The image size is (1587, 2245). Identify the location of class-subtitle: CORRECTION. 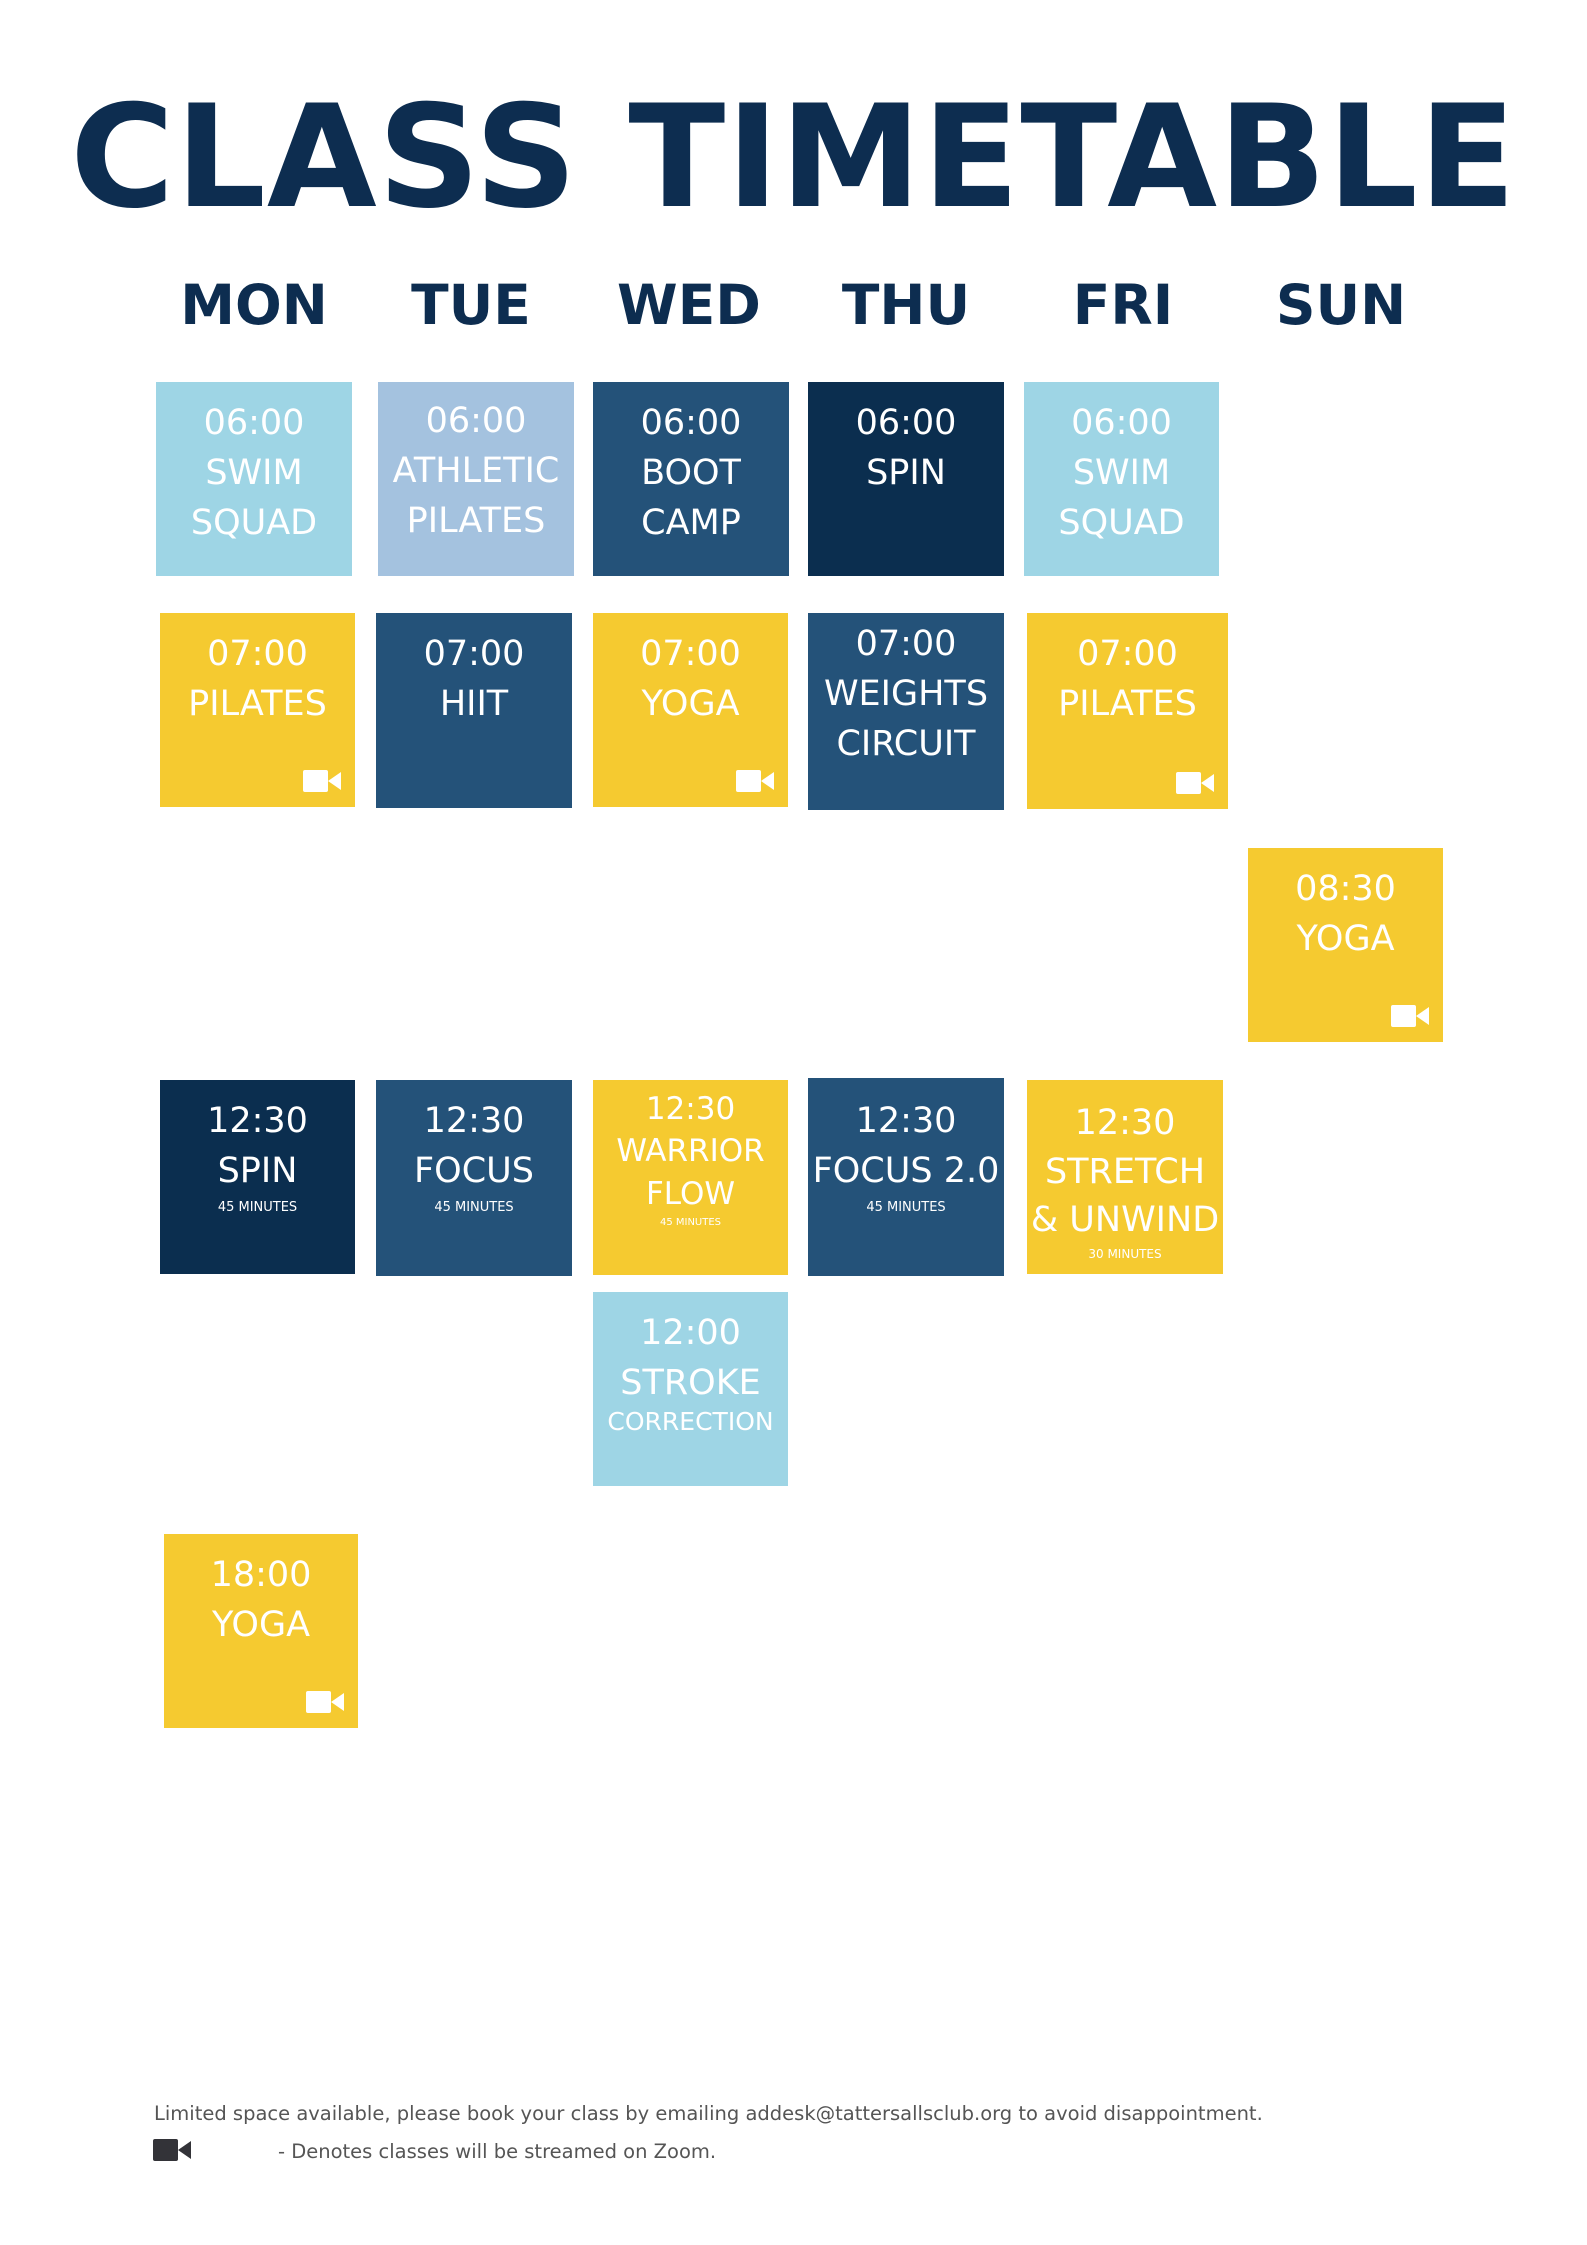
(690, 1421).